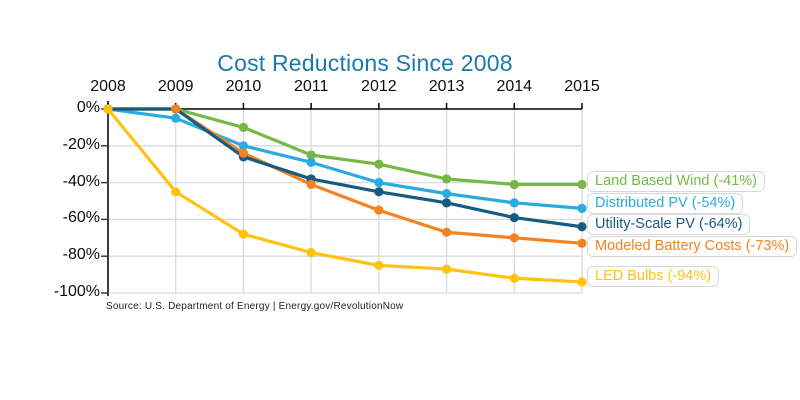 Image resolution: width=800 pixels, height=400 pixels. What do you see at coordinates (446, 86) in the screenshot?
I see `x-tick-label-2013: 2013` at bounding box center [446, 86].